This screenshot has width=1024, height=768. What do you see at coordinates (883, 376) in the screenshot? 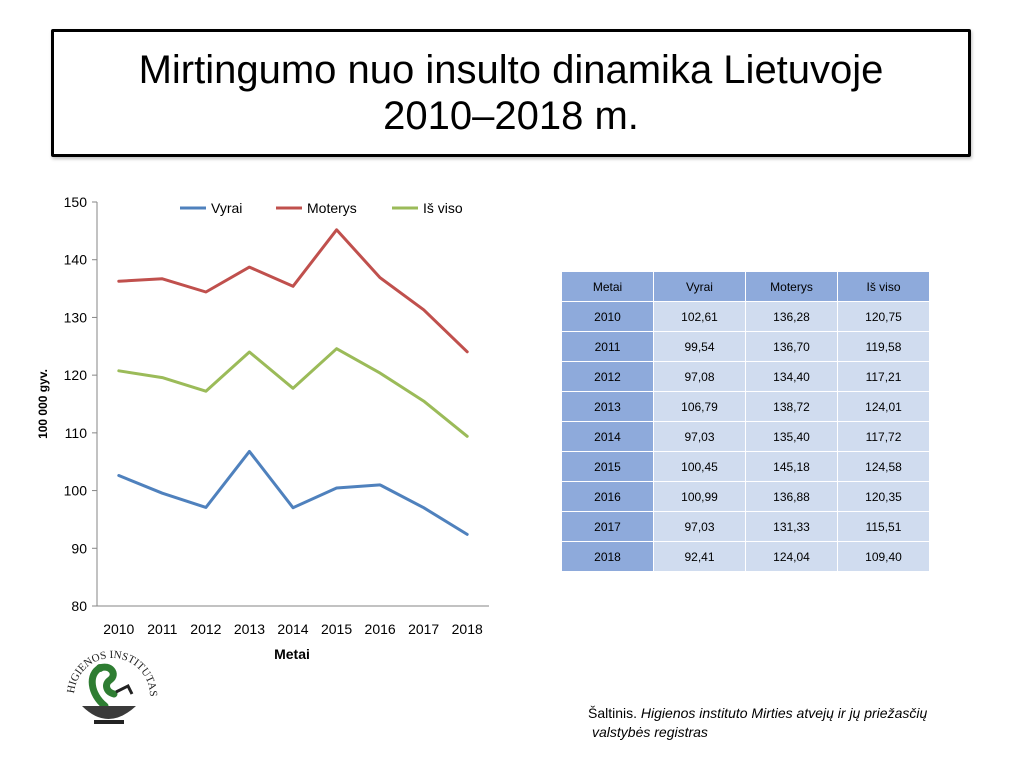
I see `table-cell: 117,21` at bounding box center [883, 376].